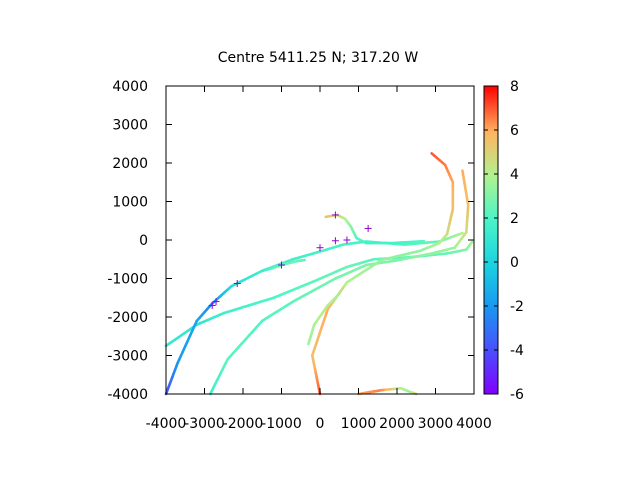  What do you see at coordinates (130, 203) in the screenshot?
I see `y-tick-label: 1000` at bounding box center [130, 203].